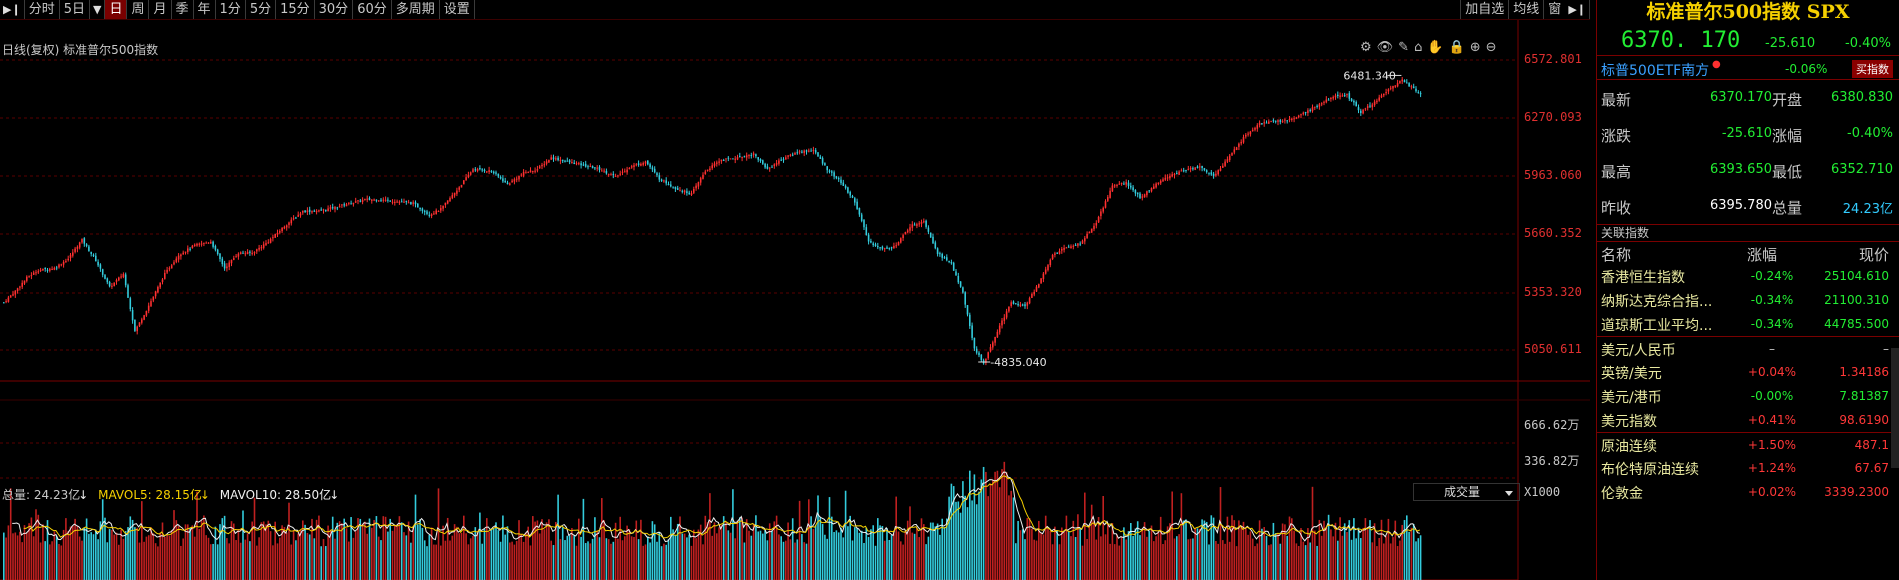 The height and width of the screenshot is (580, 1899). What do you see at coordinates (1418, 47) in the screenshot?
I see `home-icon: ⌂` at bounding box center [1418, 47].